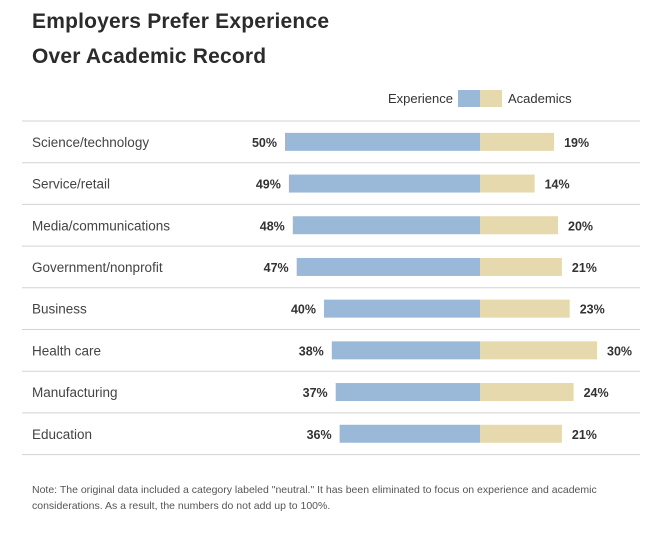 This screenshot has height=541, width=654. I want to click on legend-swatch-experience, so click(469, 98).